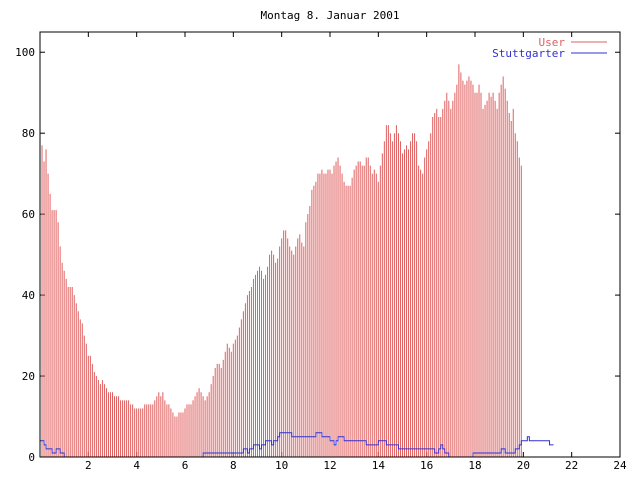 This screenshot has width=640, height=480. What do you see at coordinates (426, 465) in the screenshot?
I see `x-tick-label: 16` at bounding box center [426, 465].